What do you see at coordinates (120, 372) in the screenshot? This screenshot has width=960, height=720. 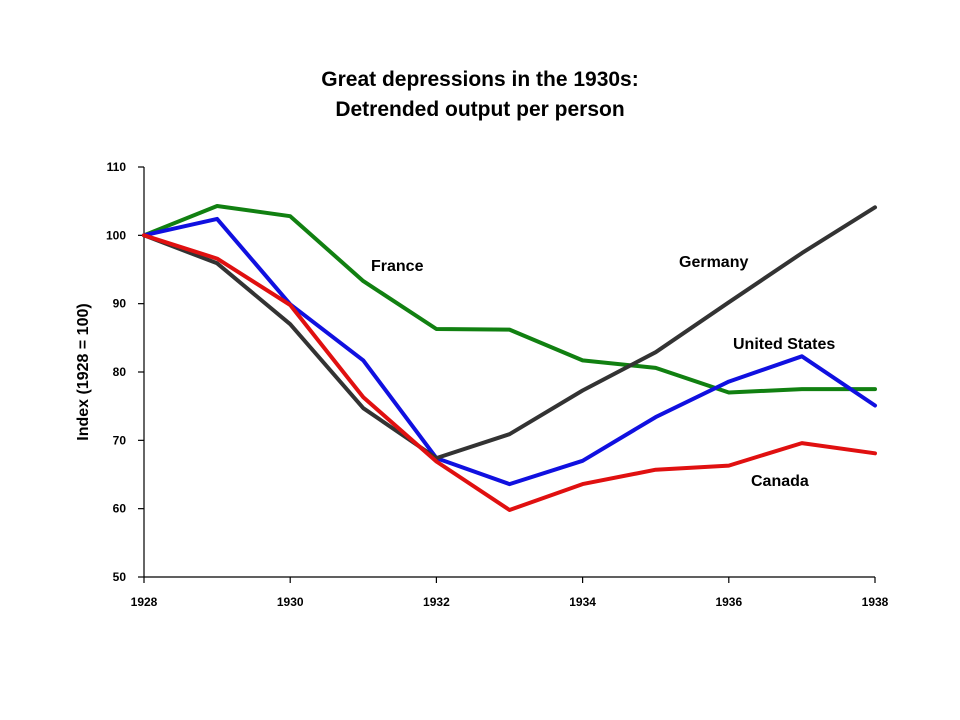 I see `y-tick-label: 80` at bounding box center [120, 372].